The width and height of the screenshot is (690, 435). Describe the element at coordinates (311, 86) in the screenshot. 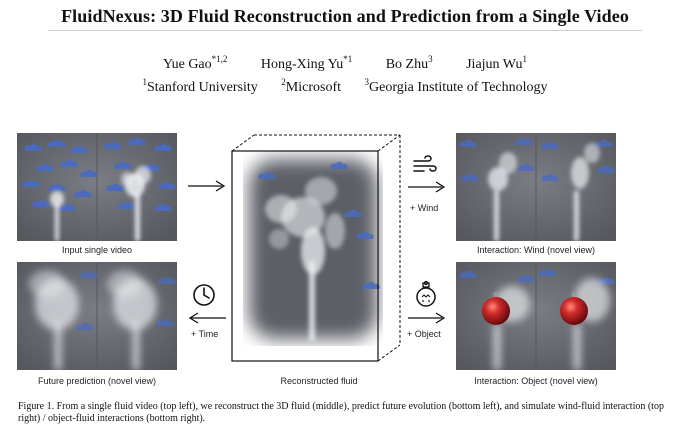

I see `affiliation: 2Microsoft` at that location.